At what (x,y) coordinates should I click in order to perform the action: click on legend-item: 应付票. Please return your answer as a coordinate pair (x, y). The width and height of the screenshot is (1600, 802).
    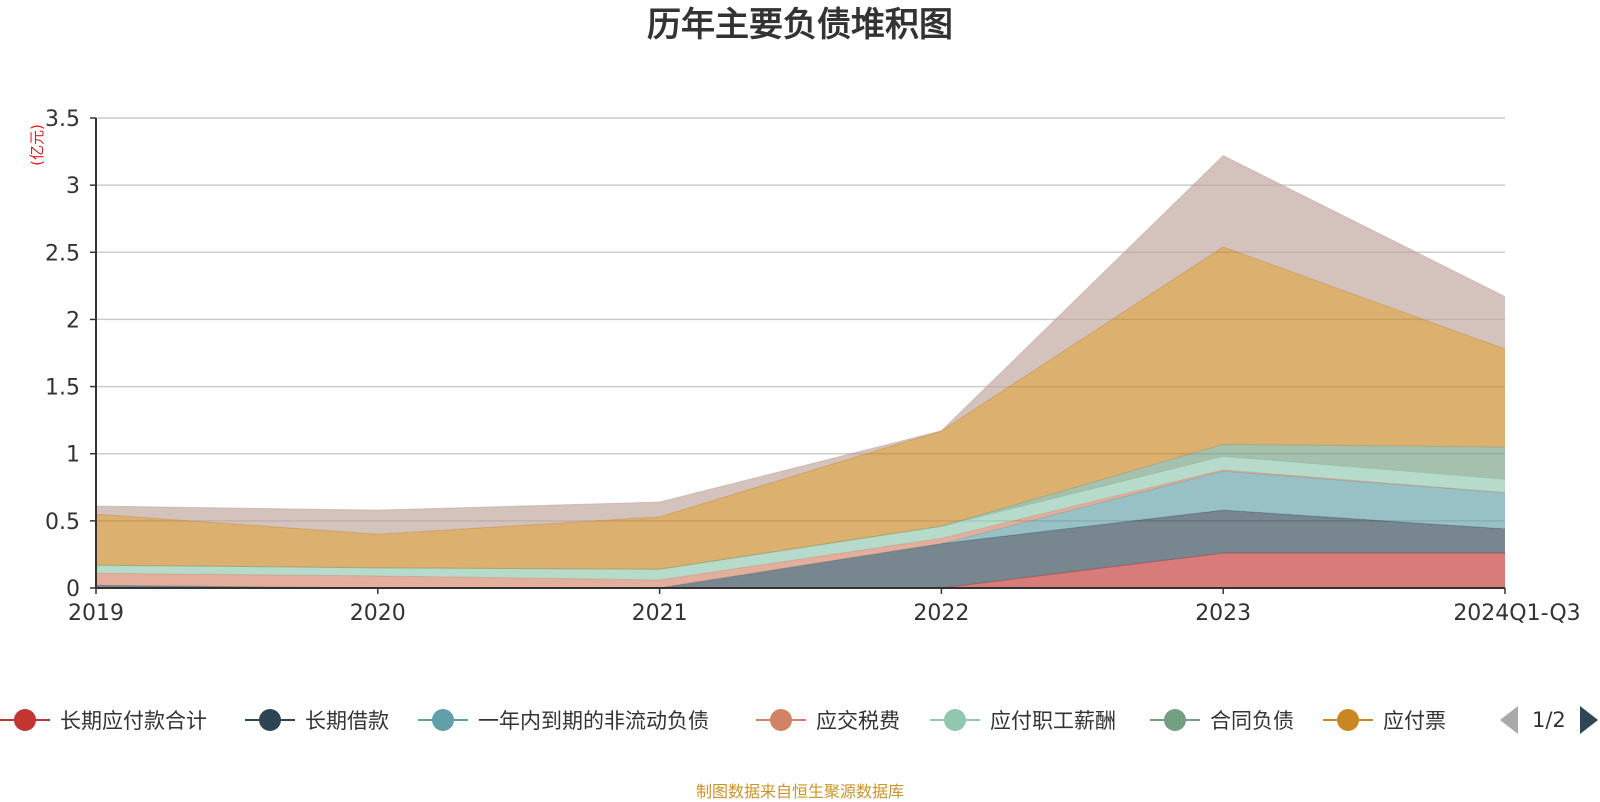
    Looking at the image, I should click on (1384, 720).